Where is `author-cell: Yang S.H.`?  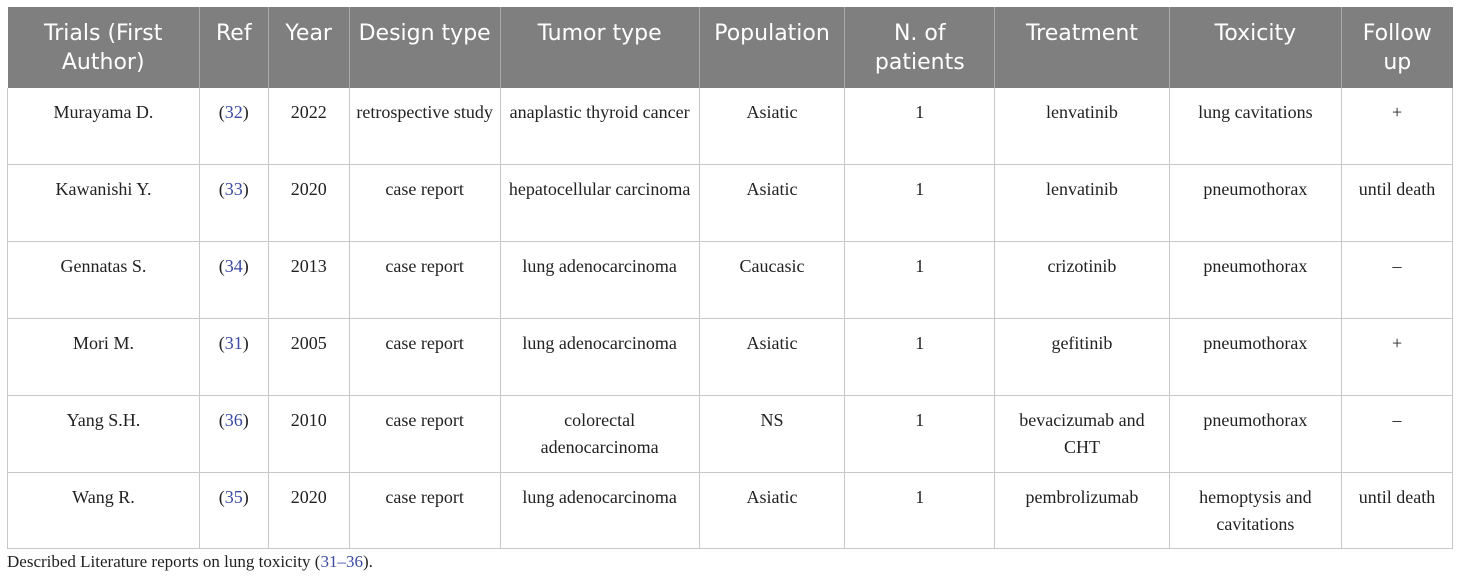
author-cell: Yang S.H. is located at coordinates (103, 434).